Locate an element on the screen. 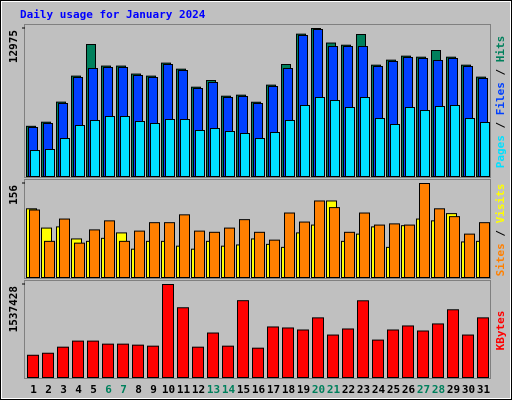  x-tick-label: 18 is located at coordinates (288, 389).